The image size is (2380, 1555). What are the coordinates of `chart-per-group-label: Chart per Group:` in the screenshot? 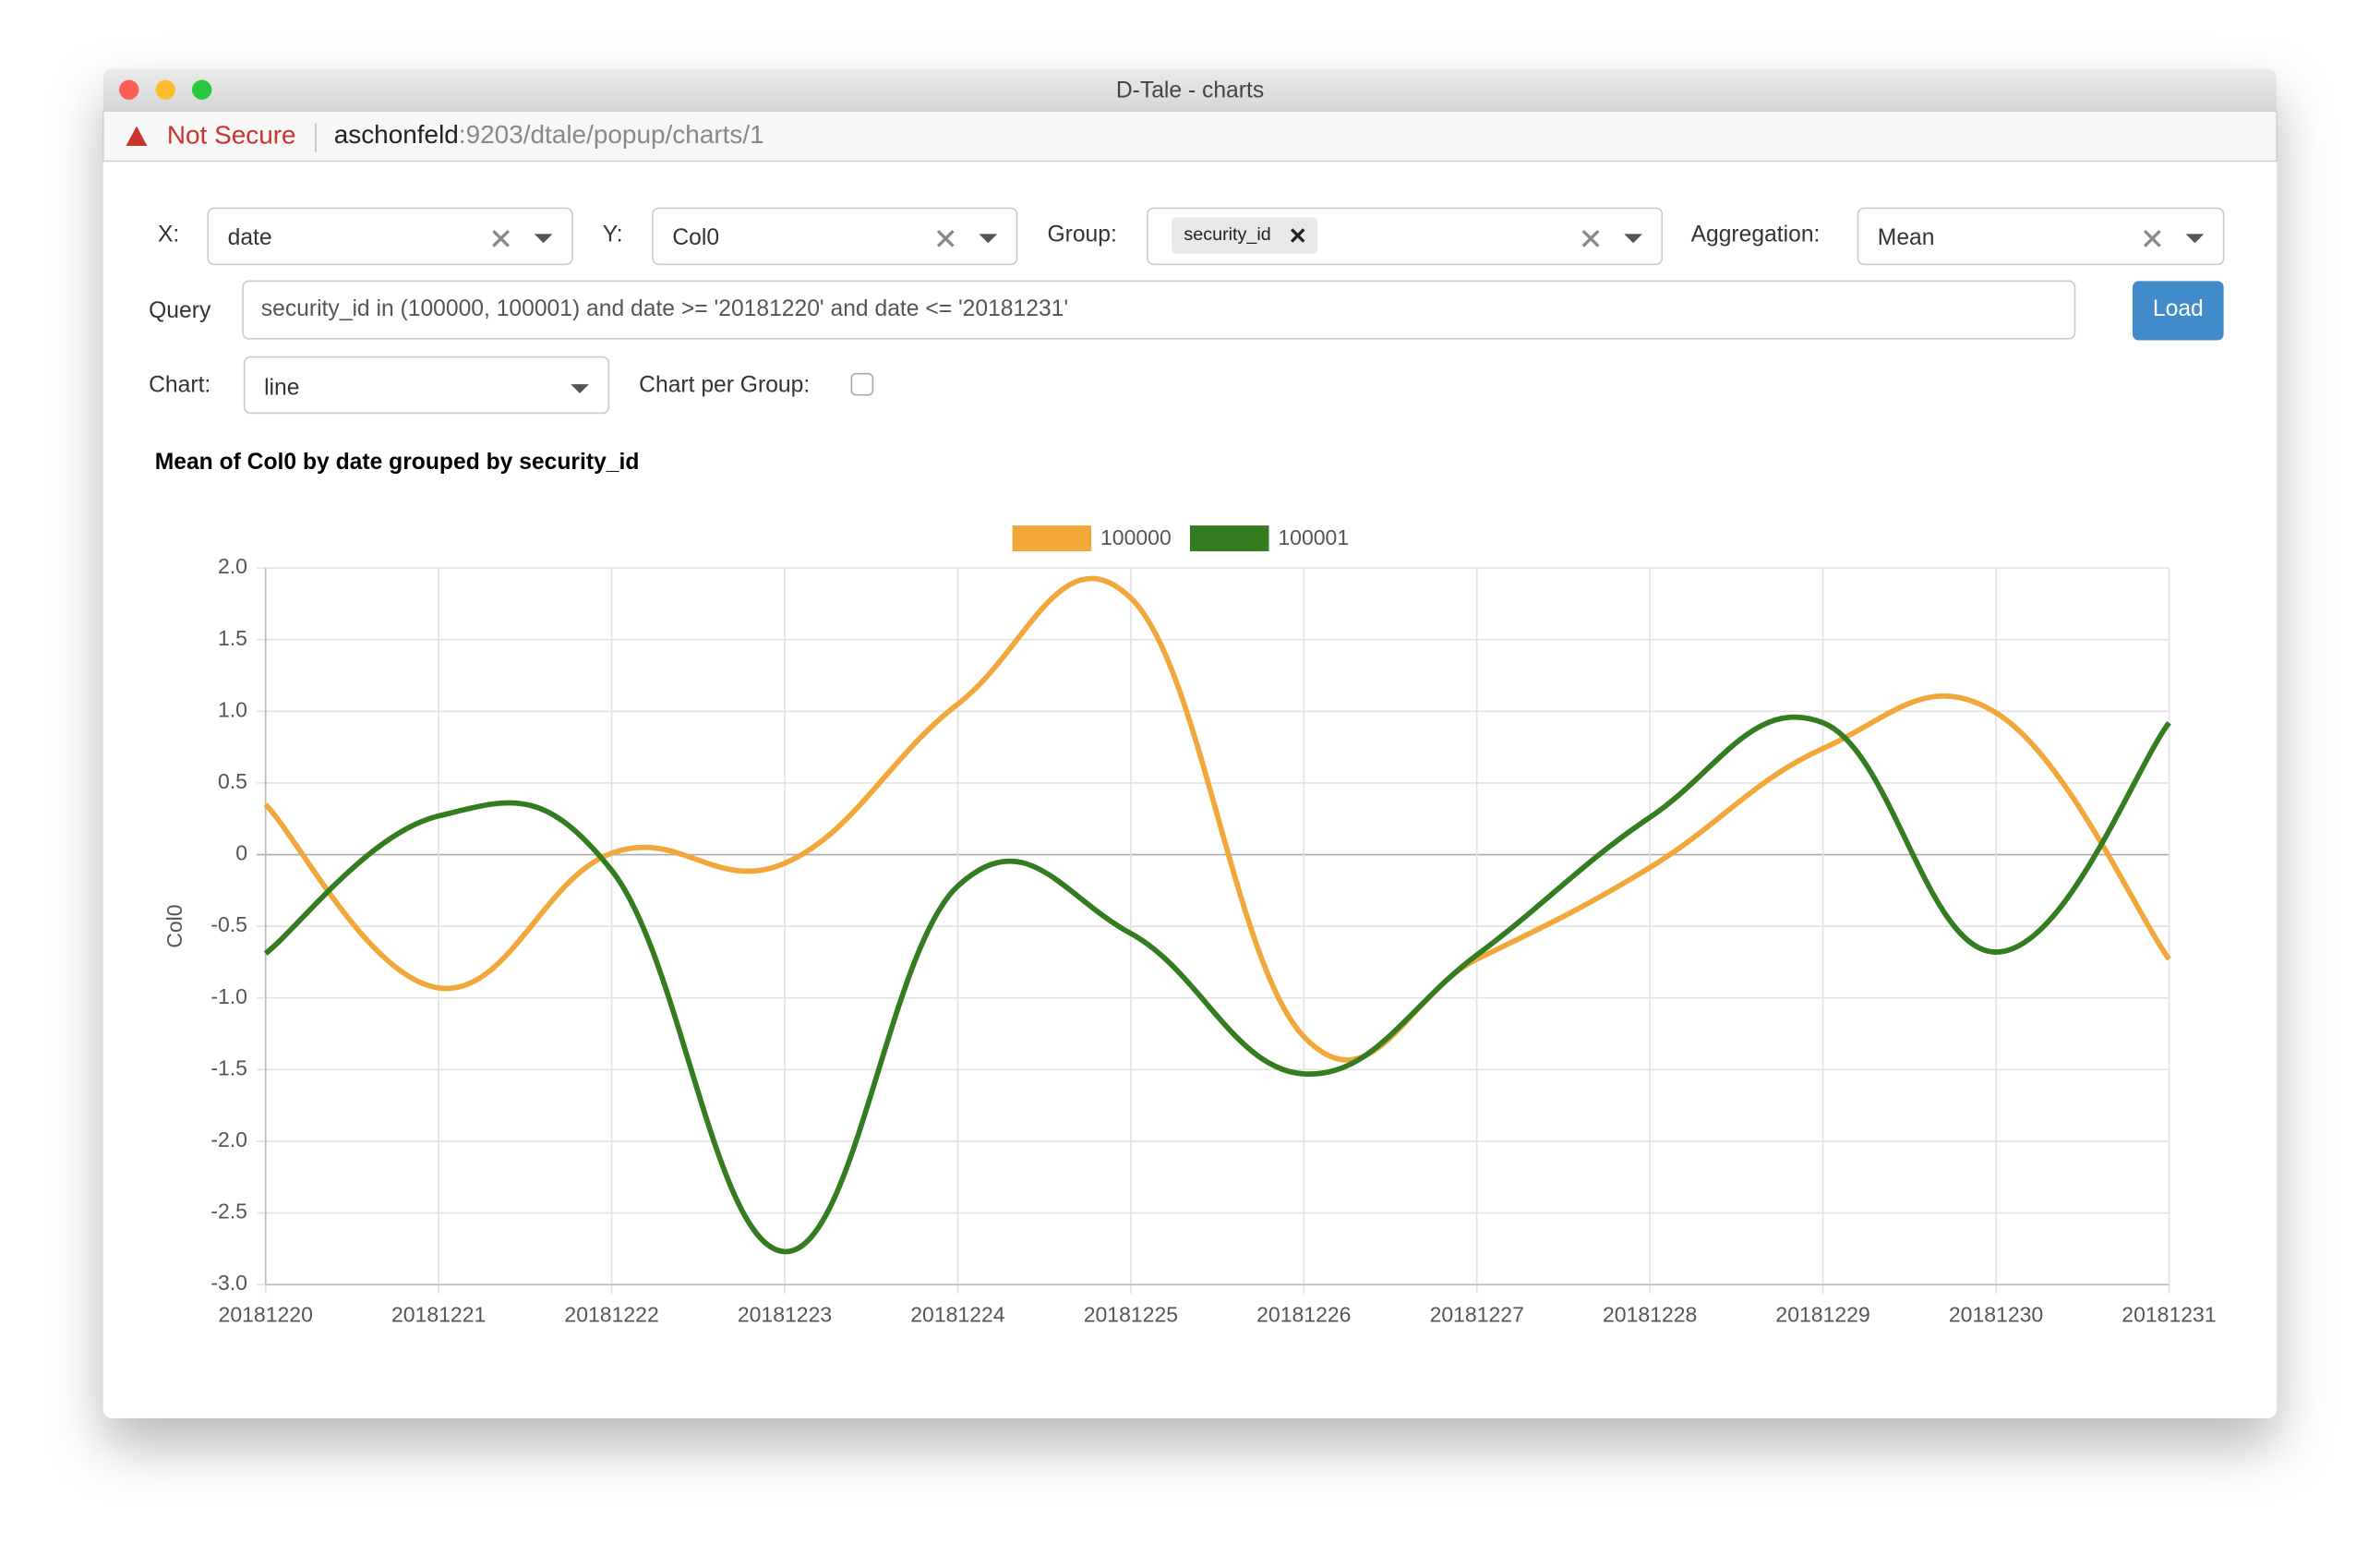 It's located at (724, 385).